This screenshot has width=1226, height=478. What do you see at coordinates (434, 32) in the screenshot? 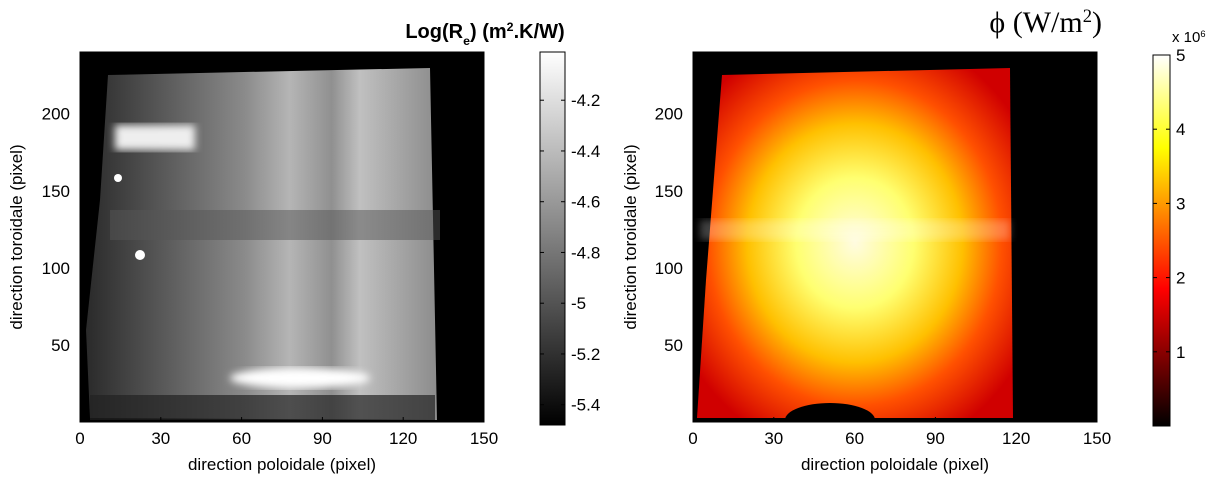
I see `title-part: Log(R` at bounding box center [434, 32].